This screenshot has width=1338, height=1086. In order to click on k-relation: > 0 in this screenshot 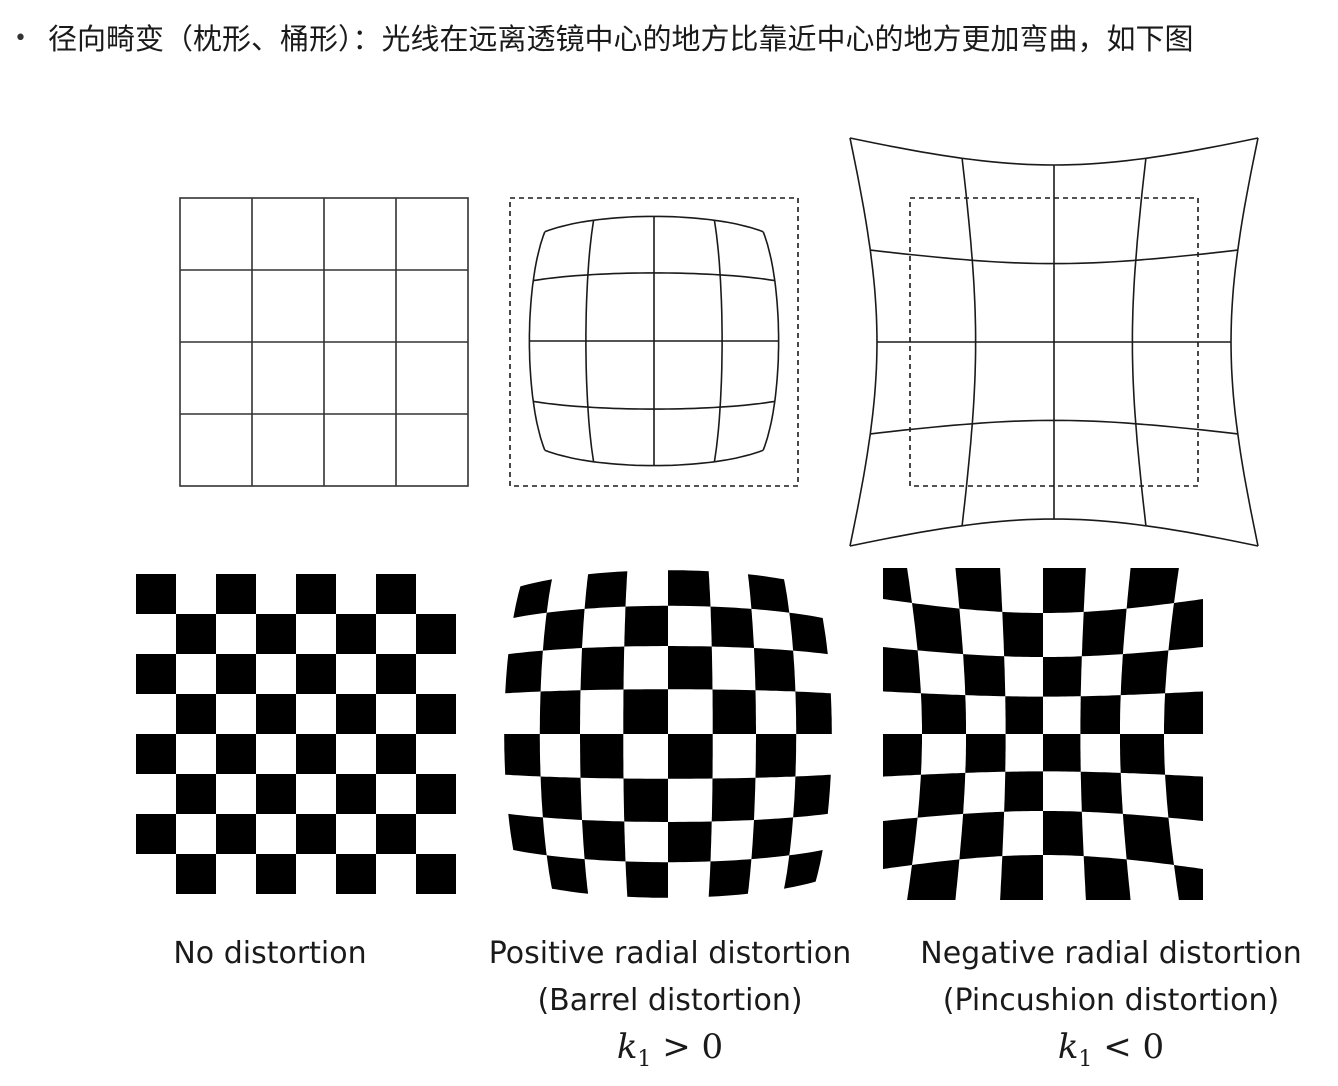, I will do `click(687, 1047)`.